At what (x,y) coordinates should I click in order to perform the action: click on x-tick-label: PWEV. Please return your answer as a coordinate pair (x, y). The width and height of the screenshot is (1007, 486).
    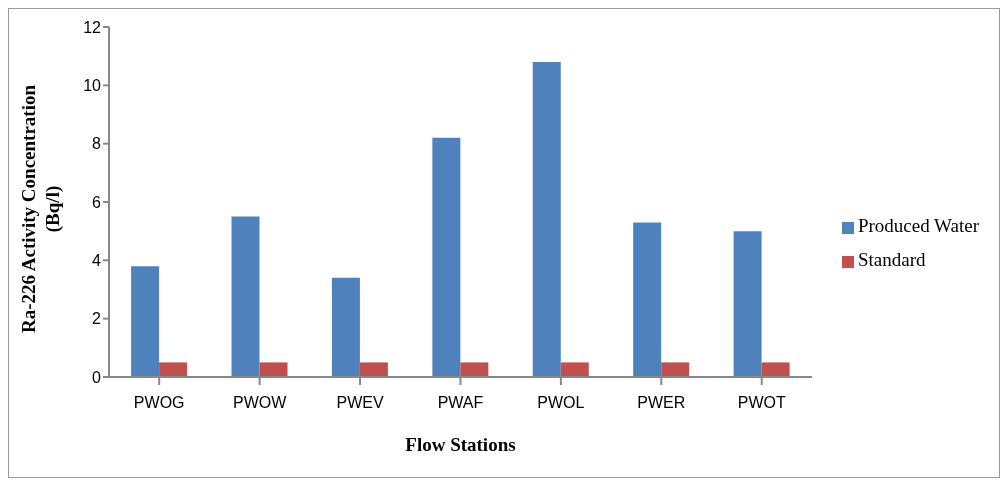
    Looking at the image, I should click on (360, 403).